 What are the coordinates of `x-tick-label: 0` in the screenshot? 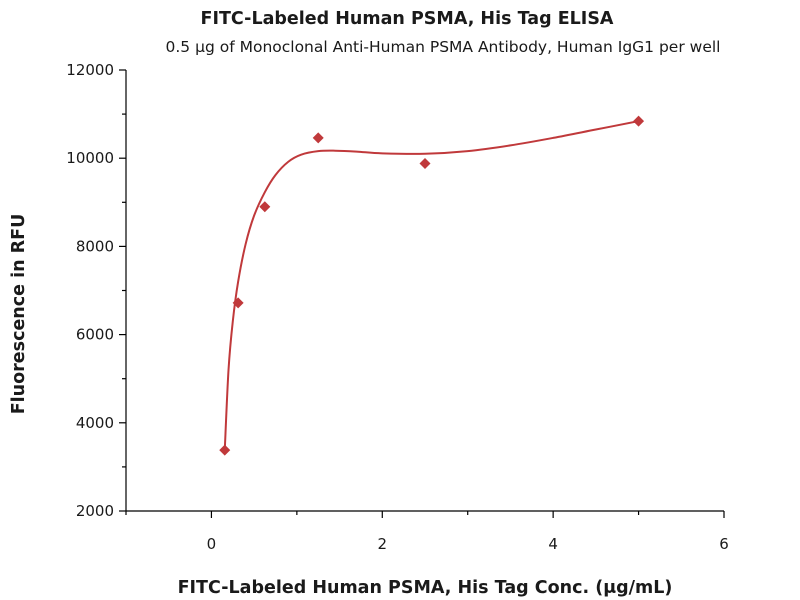 It's located at (212, 544).